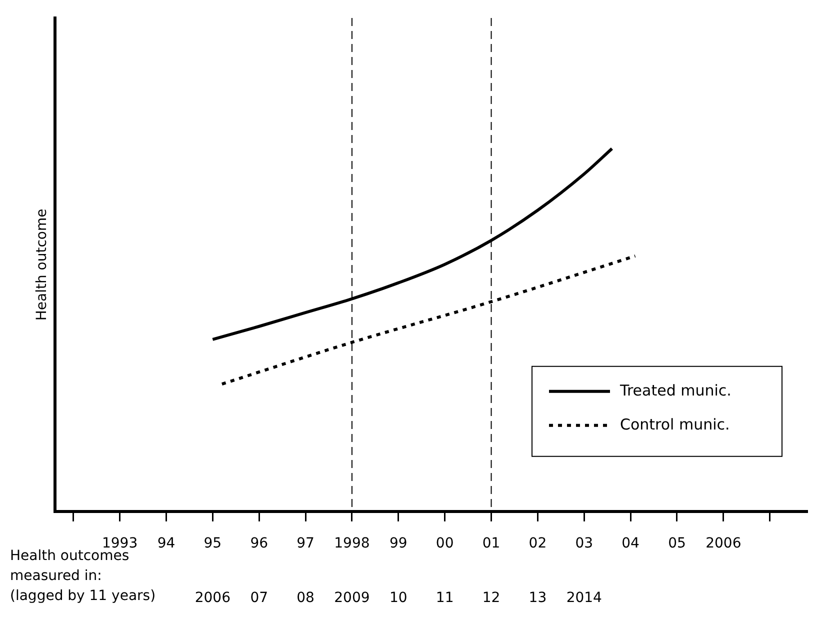  What do you see at coordinates (352, 543) in the screenshot?
I see `x-tick-label: 1998` at bounding box center [352, 543].